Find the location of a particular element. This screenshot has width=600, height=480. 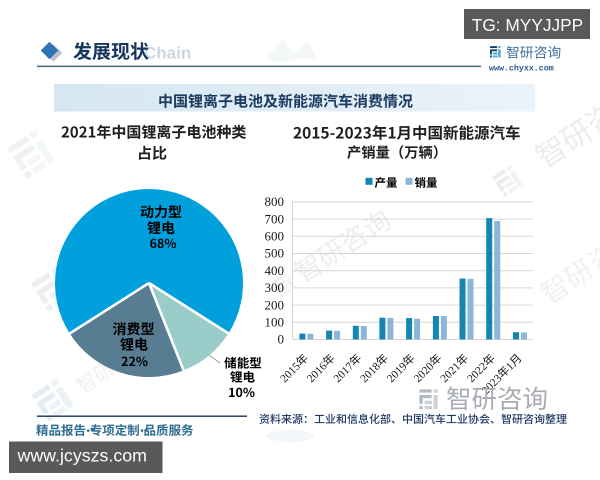

svg-text: 600 is located at coordinates (275, 236).